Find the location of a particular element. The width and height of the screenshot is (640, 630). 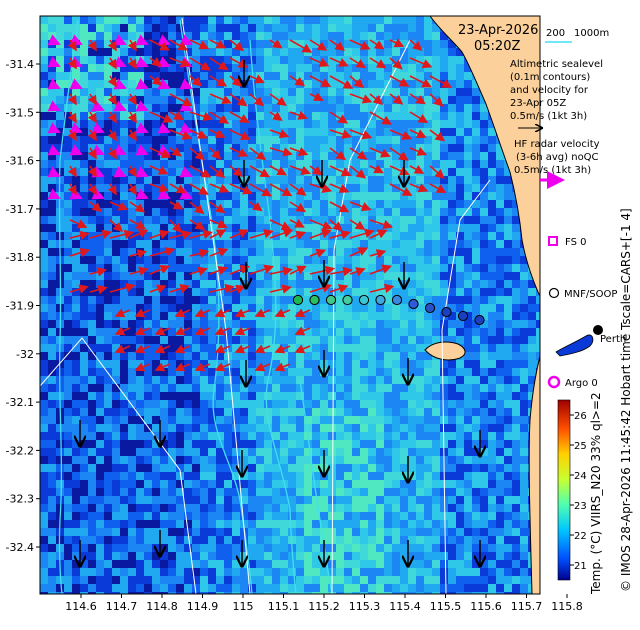

colorbar-tick-label: 24 is located at coordinates (580, 476).